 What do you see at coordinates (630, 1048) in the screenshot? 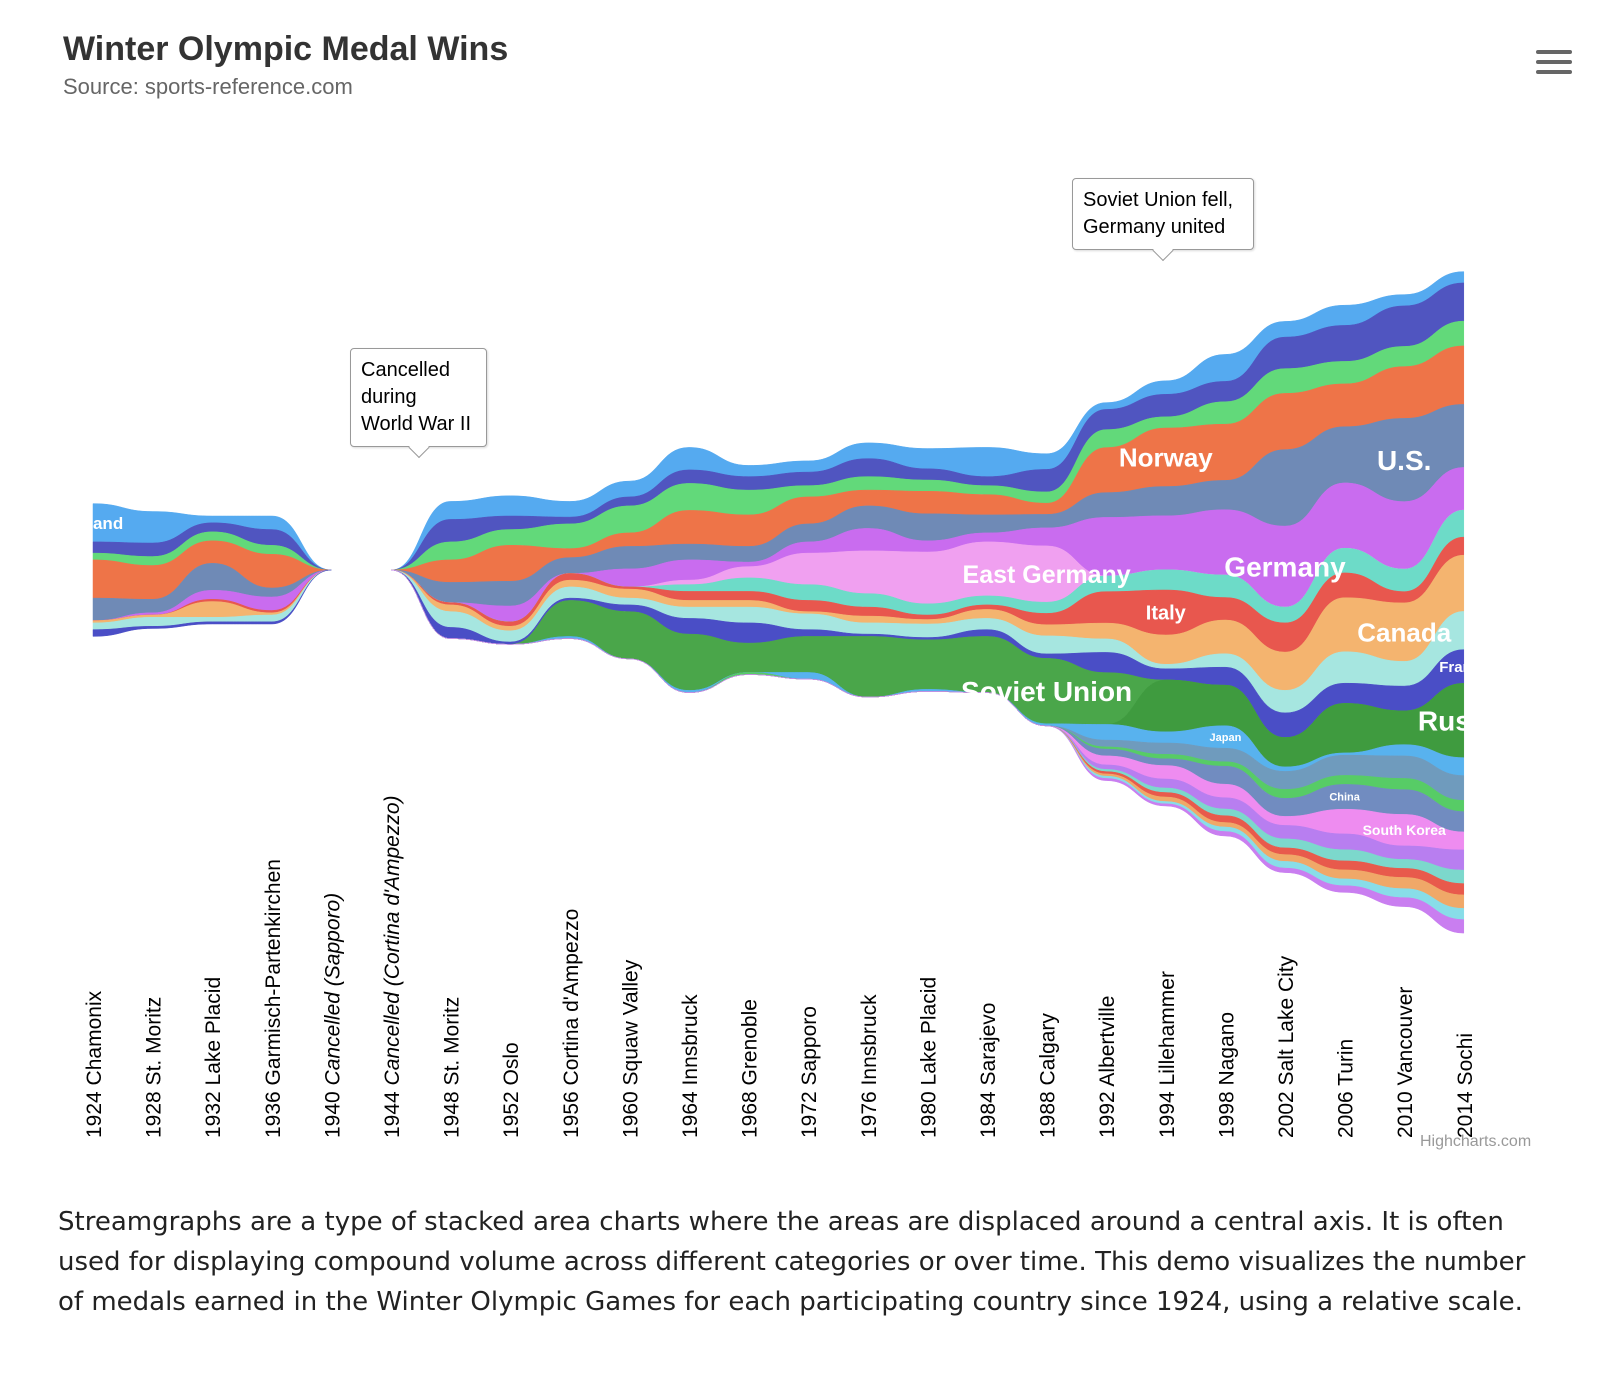
I see `x-axis-tick-label: 1960 Squaw Valley` at bounding box center [630, 1048].